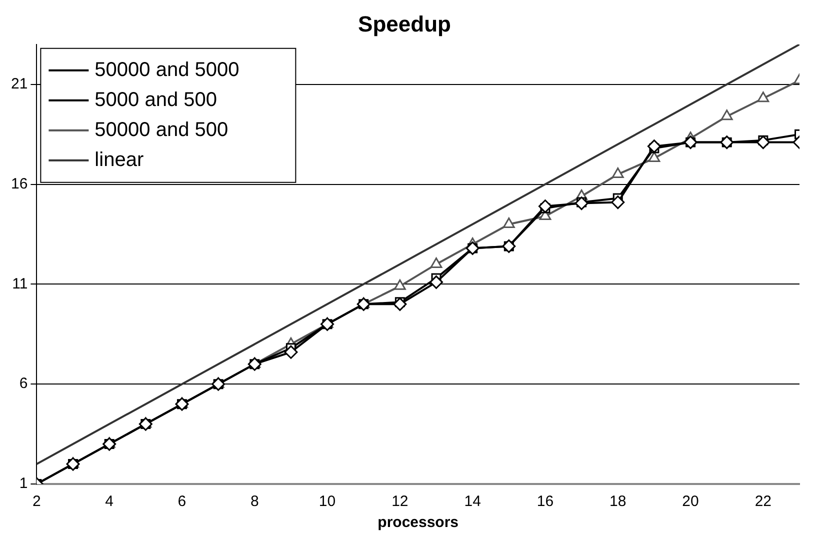  What do you see at coordinates (19, 183) in the screenshot?
I see `y-tick-label: 16` at bounding box center [19, 183].